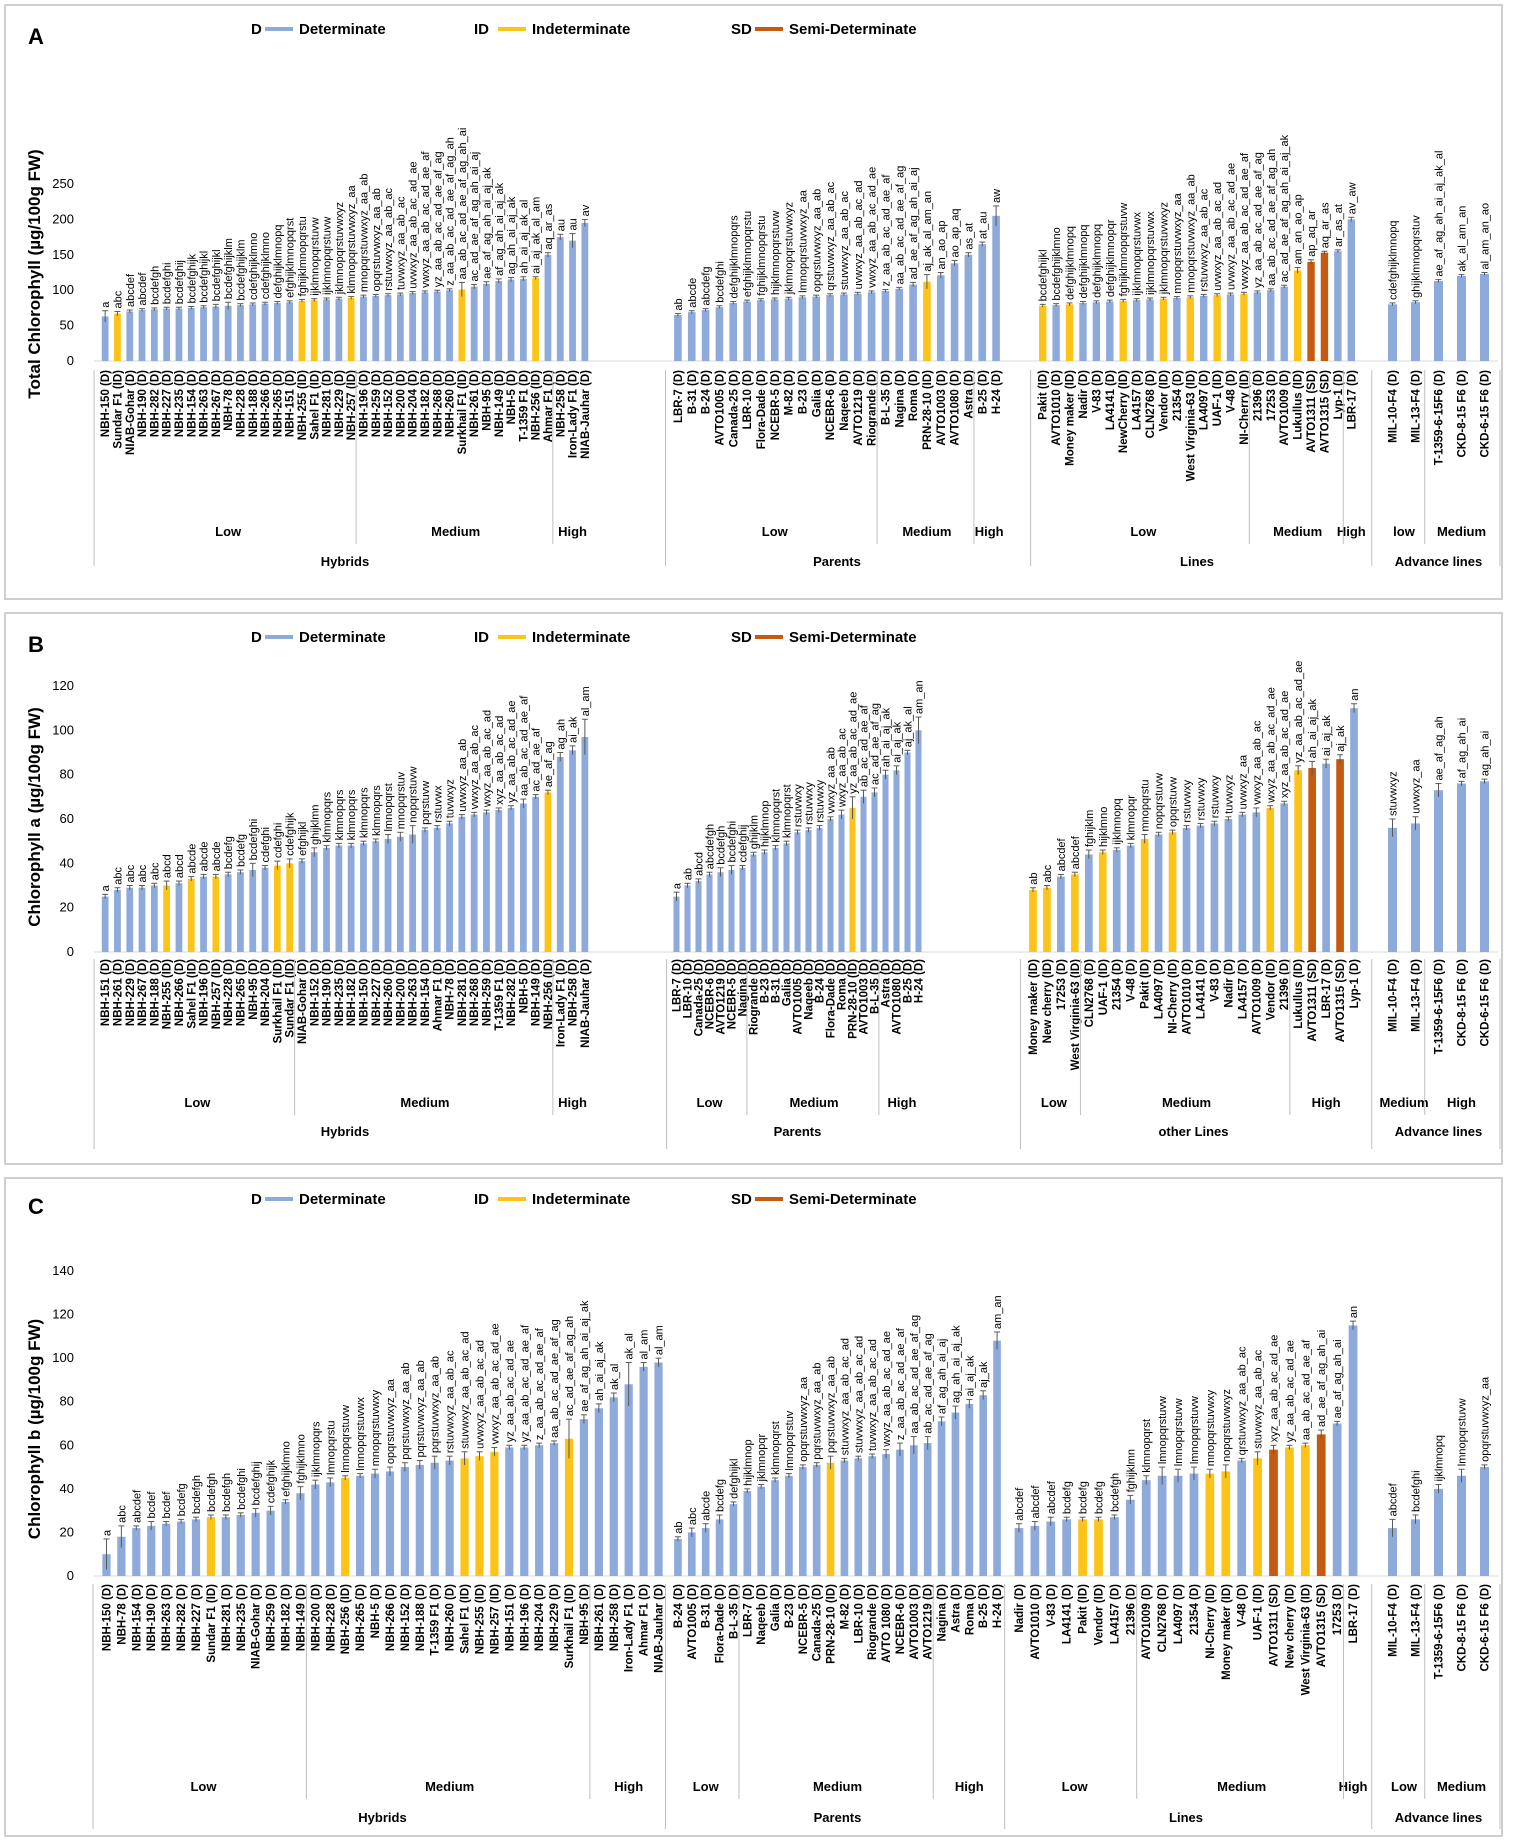 Image resolution: width=1535 pixels, height=1841 pixels. Describe the element at coordinates (291, 998) in the screenshot. I see `category-label: Sundar F1 (ID)` at that location.